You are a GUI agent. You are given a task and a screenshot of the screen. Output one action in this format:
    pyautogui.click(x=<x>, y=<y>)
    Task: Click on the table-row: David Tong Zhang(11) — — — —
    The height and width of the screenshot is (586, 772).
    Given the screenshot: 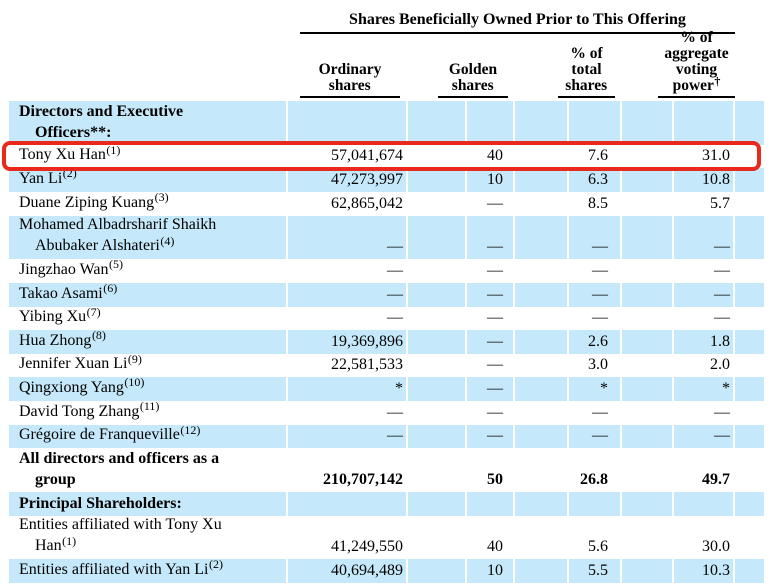 What is the action you would take?
    pyautogui.click(x=386, y=412)
    